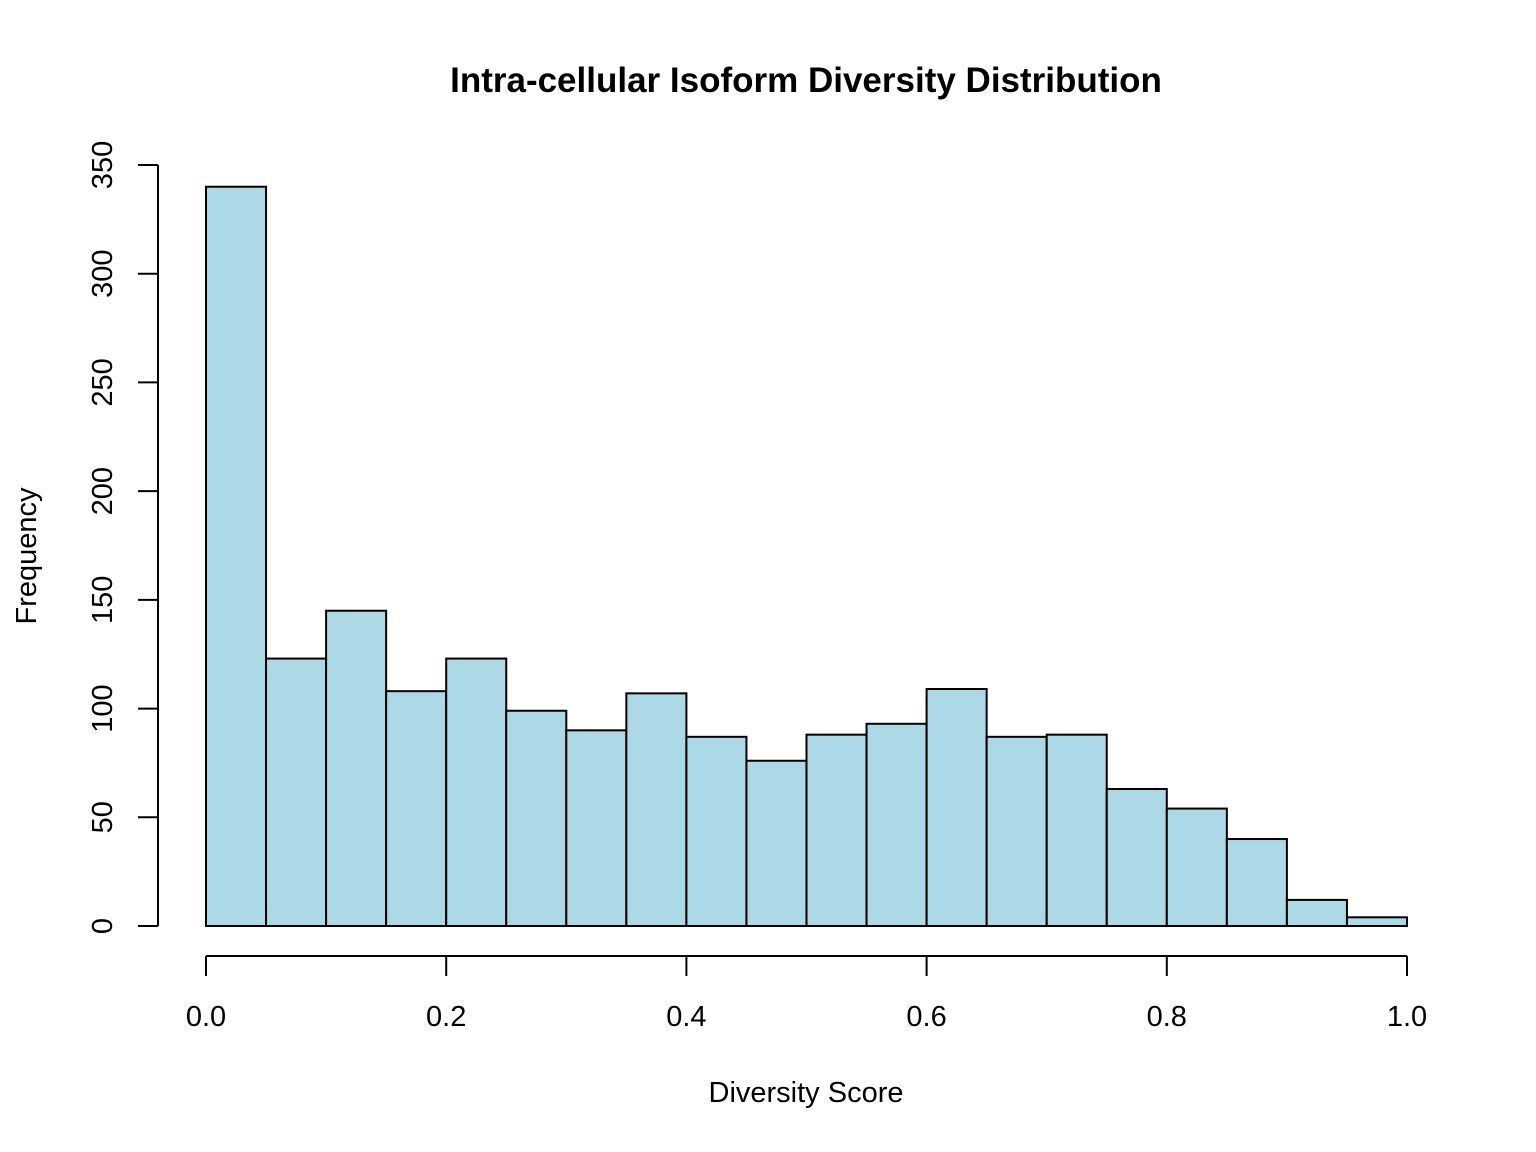 The image size is (1536, 1152). I want to click on x-tick-label: 0.6, so click(926, 1017).